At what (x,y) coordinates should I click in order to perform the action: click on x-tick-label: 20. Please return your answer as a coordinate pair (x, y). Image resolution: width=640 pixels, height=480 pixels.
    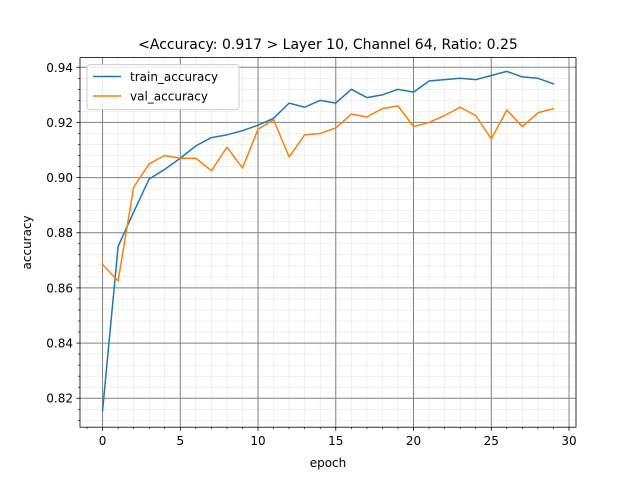
    Looking at the image, I should click on (413, 441).